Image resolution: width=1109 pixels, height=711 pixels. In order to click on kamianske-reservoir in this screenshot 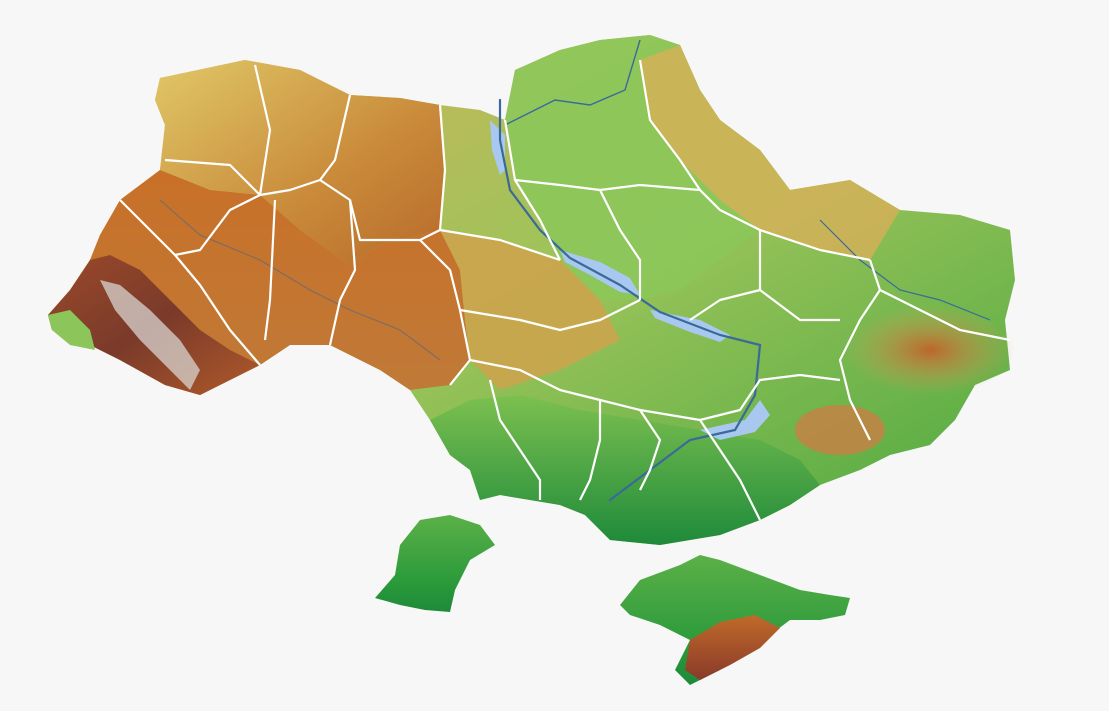, I will do `click(690, 326)`.